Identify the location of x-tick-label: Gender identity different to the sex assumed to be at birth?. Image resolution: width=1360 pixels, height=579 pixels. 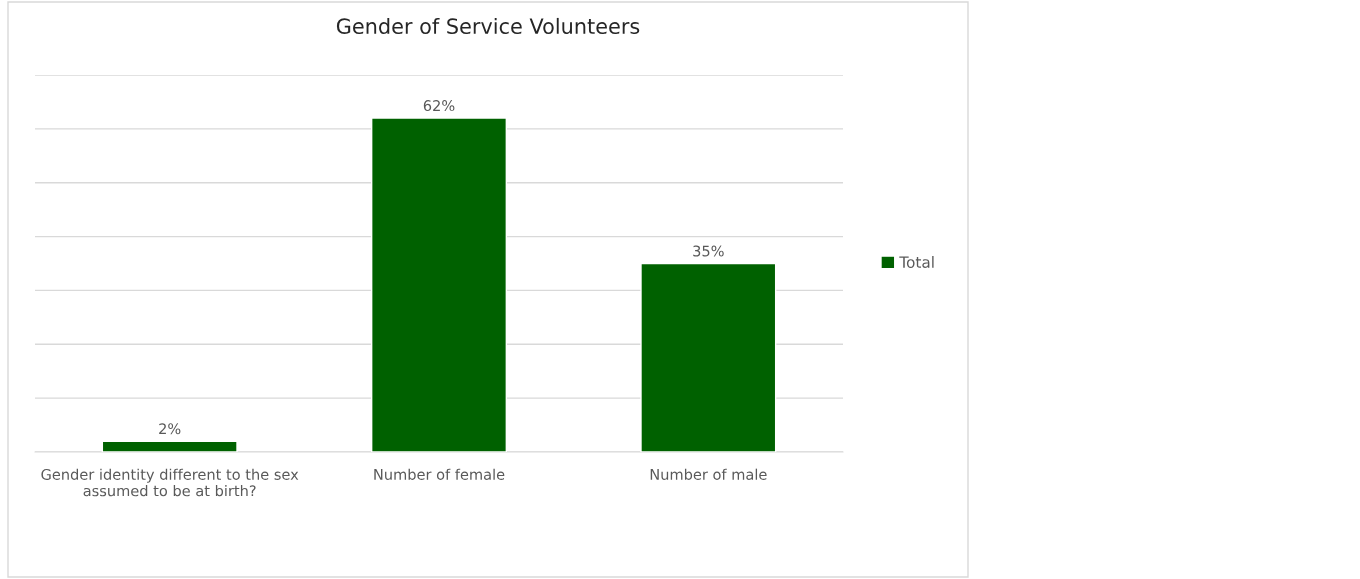
(170, 482).